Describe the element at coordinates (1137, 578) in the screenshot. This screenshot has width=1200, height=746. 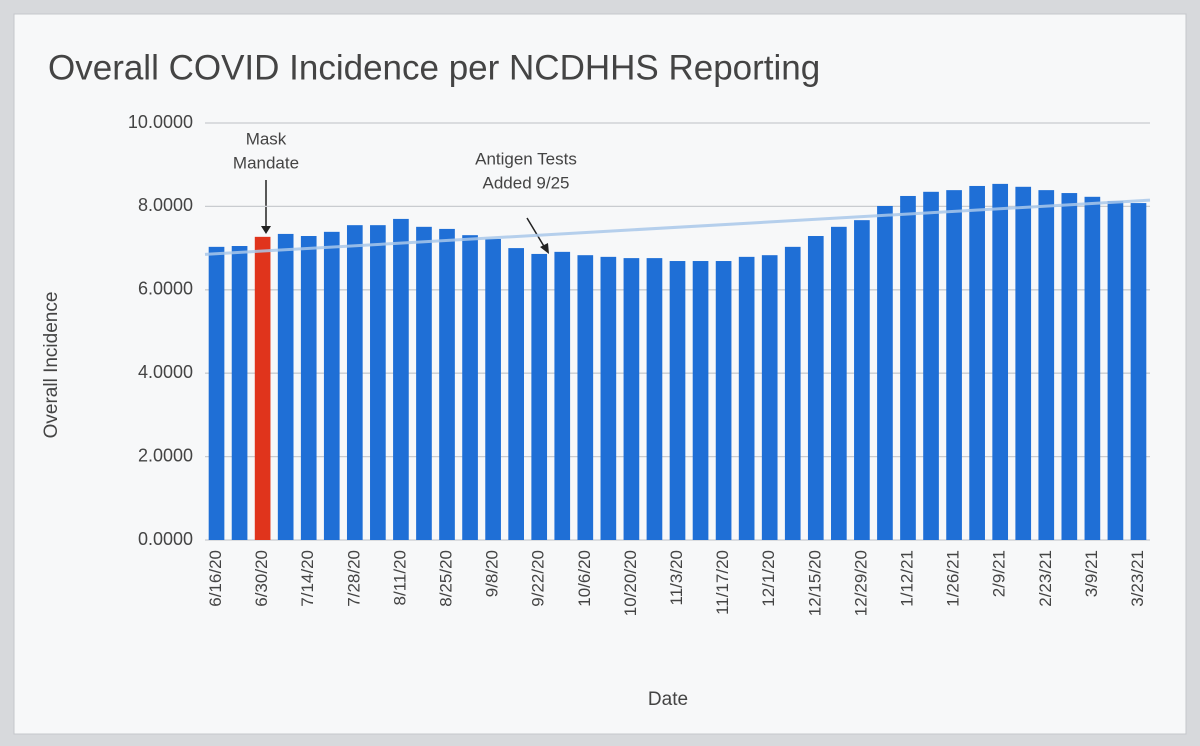
I see `x-tick-label: 3/23/21` at that location.